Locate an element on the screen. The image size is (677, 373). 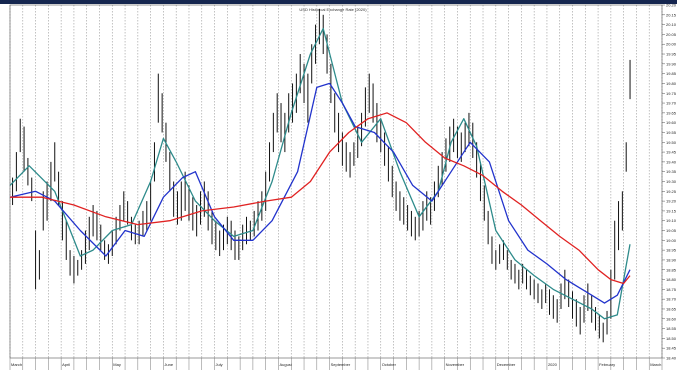
x-tick-label: 2020 is located at coordinates (553, 364).